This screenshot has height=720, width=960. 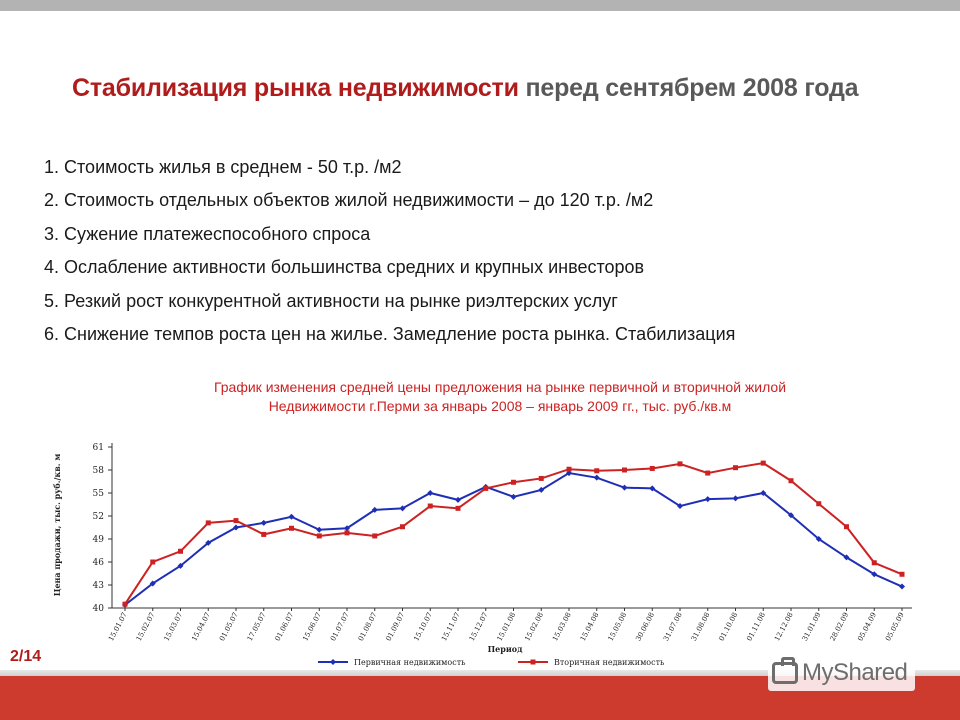 What do you see at coordinates (867, 626) in the screenshot?
I see `x-tick-label: 05.04.09` at bounding box center [867, 626].